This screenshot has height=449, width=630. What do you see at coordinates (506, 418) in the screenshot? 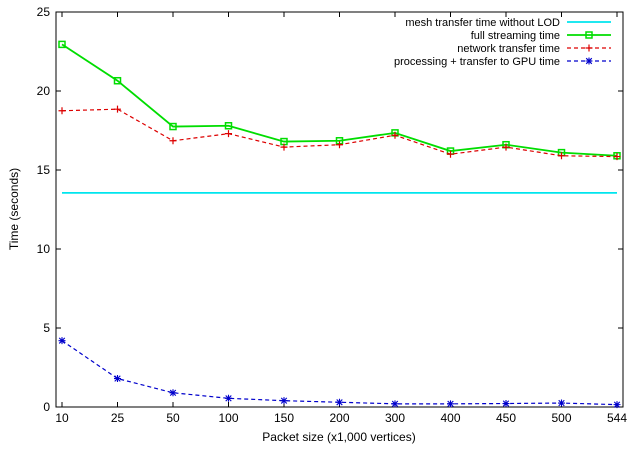
I see `x-tick-label: 450` at bounding box center [506, 418].